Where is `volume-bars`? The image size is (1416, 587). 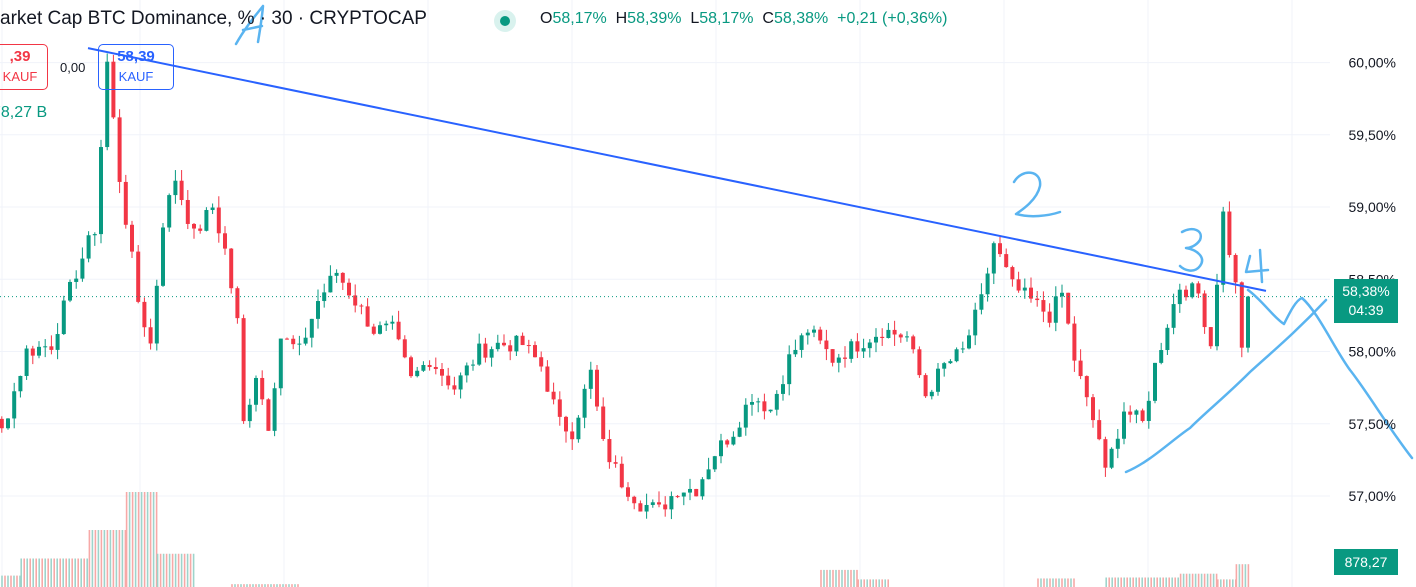 volume-bars is located at coordinates (625, 539).